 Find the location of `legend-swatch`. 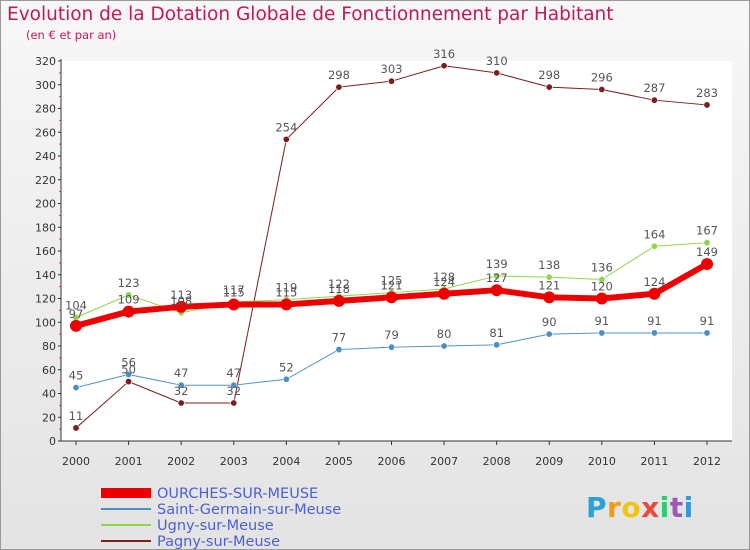

legend-swatch is located at coordinates (126, 493).